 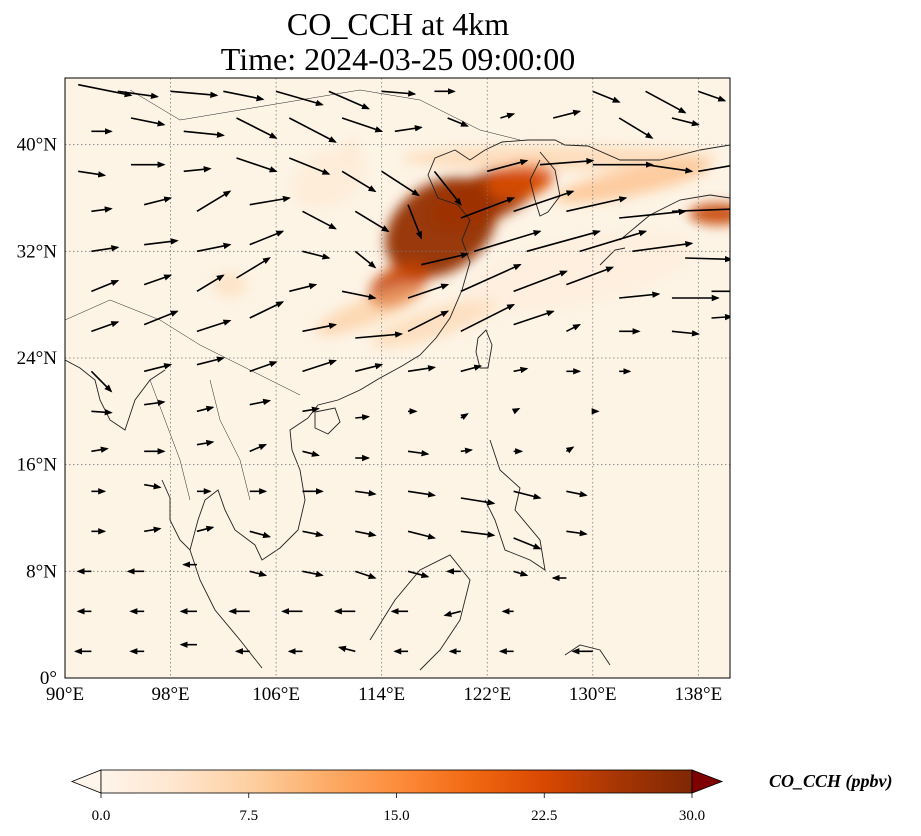 I want to click on lon-tick-label: 114°E, so click(x=381, y=694).